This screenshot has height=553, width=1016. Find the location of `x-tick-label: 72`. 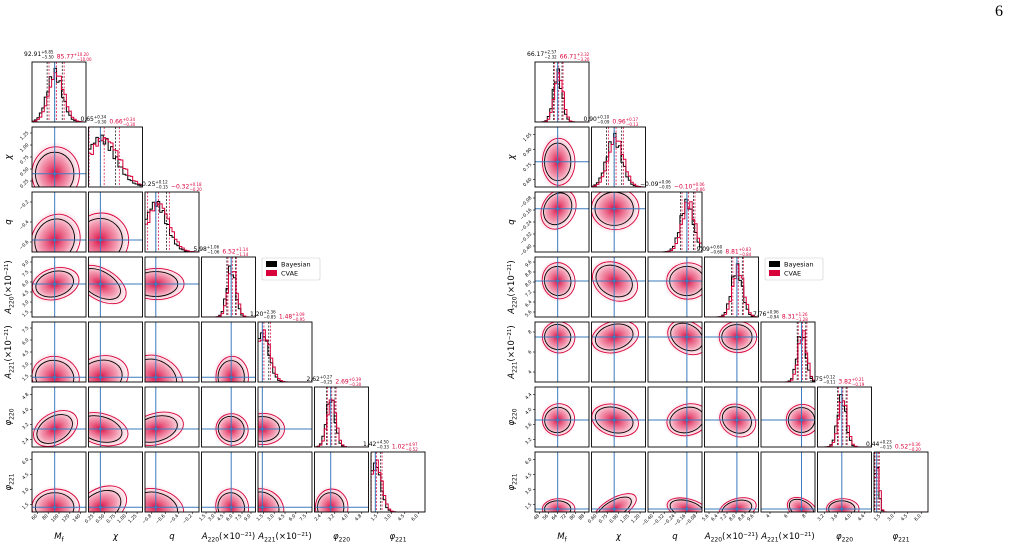

x-tick-label: 72 is located at coordinates (564, 517).